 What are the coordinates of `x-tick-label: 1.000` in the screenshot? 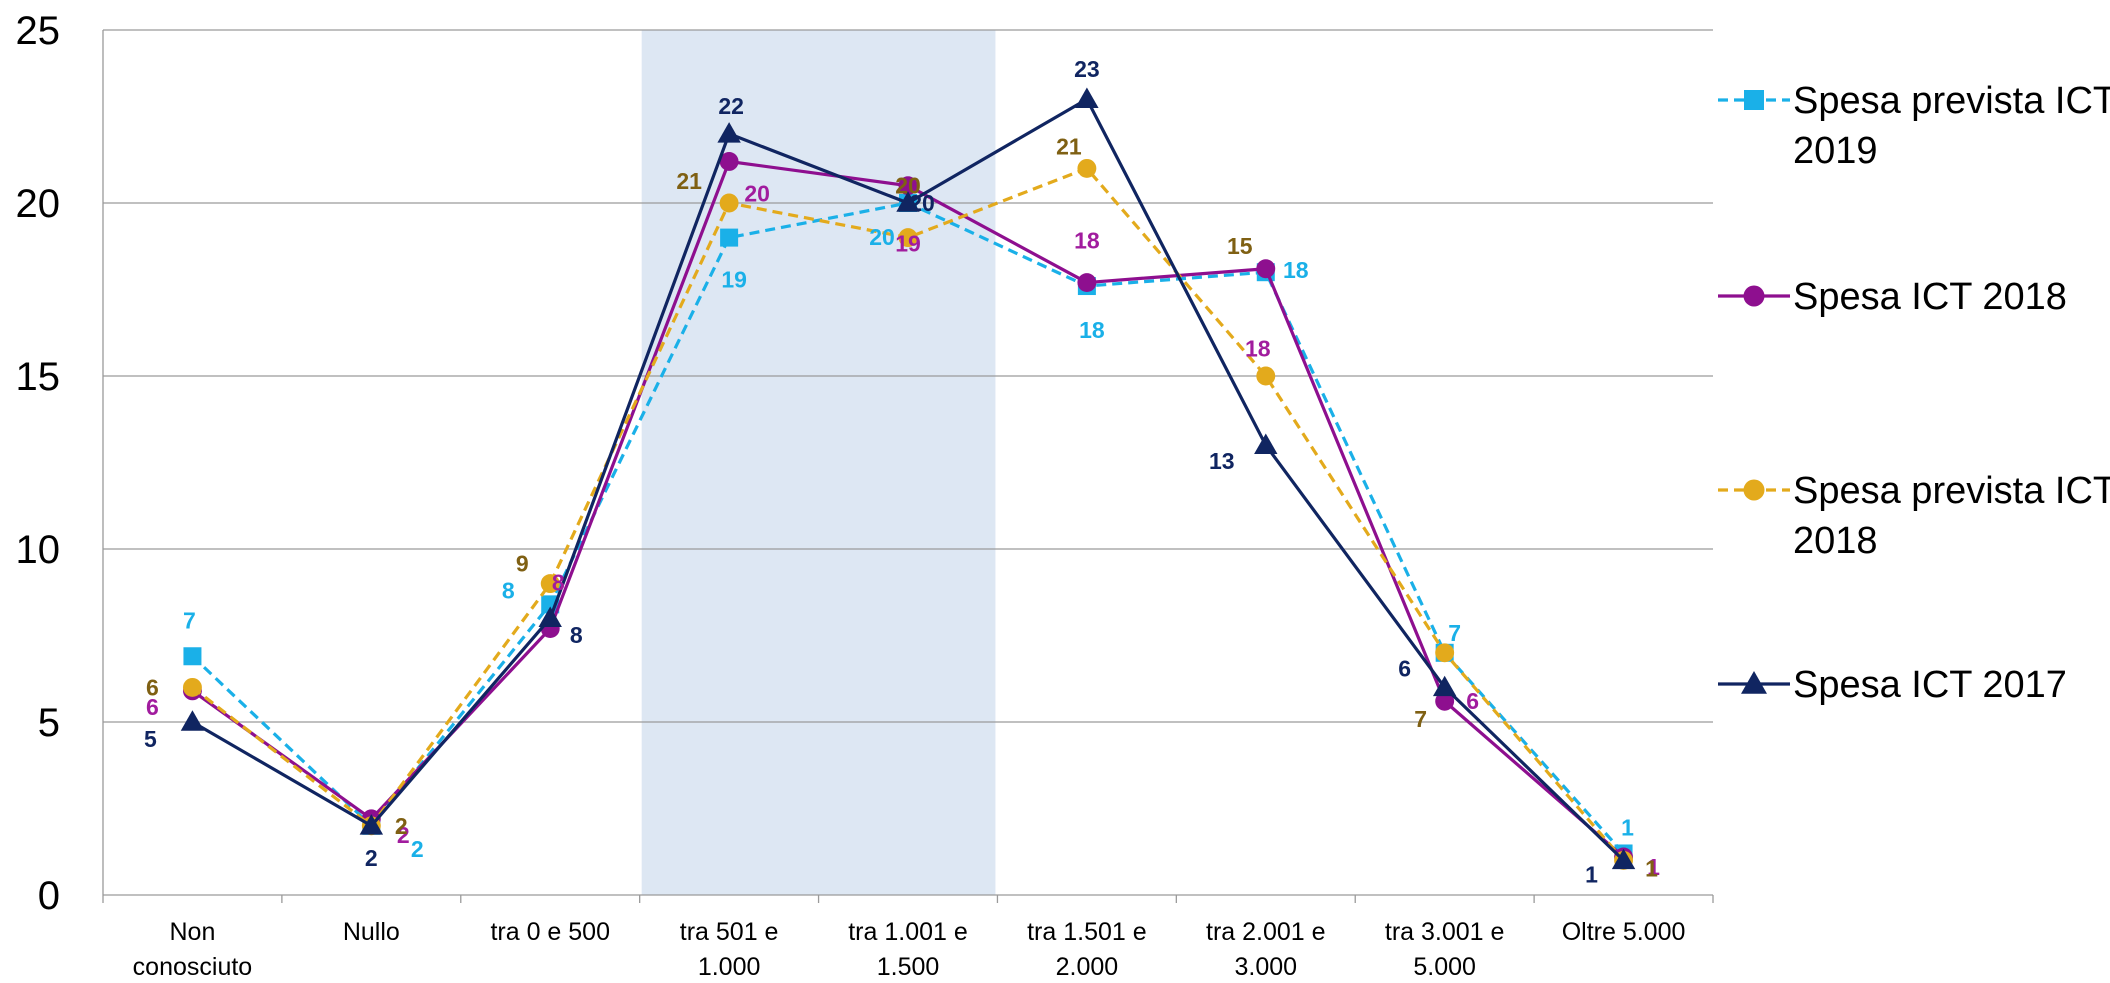 It's located at (729, 967).